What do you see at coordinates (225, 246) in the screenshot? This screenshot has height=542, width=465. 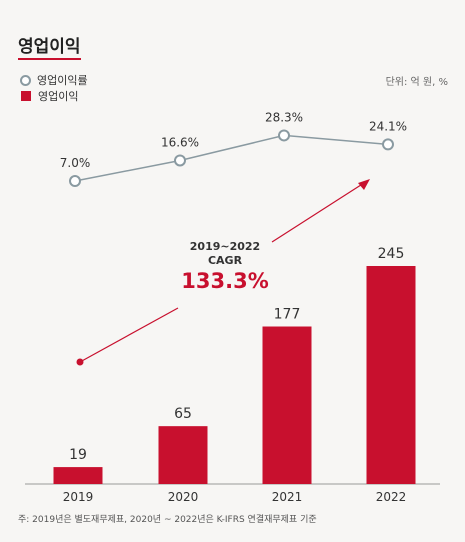 I see `cagr-period: 2019~2022` at bounding box center [225, 246].